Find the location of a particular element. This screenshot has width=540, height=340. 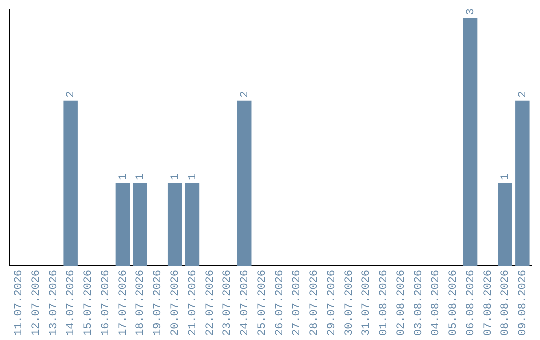

x-tick-label: 26.07.2026 is located at coordinates (280, 303).